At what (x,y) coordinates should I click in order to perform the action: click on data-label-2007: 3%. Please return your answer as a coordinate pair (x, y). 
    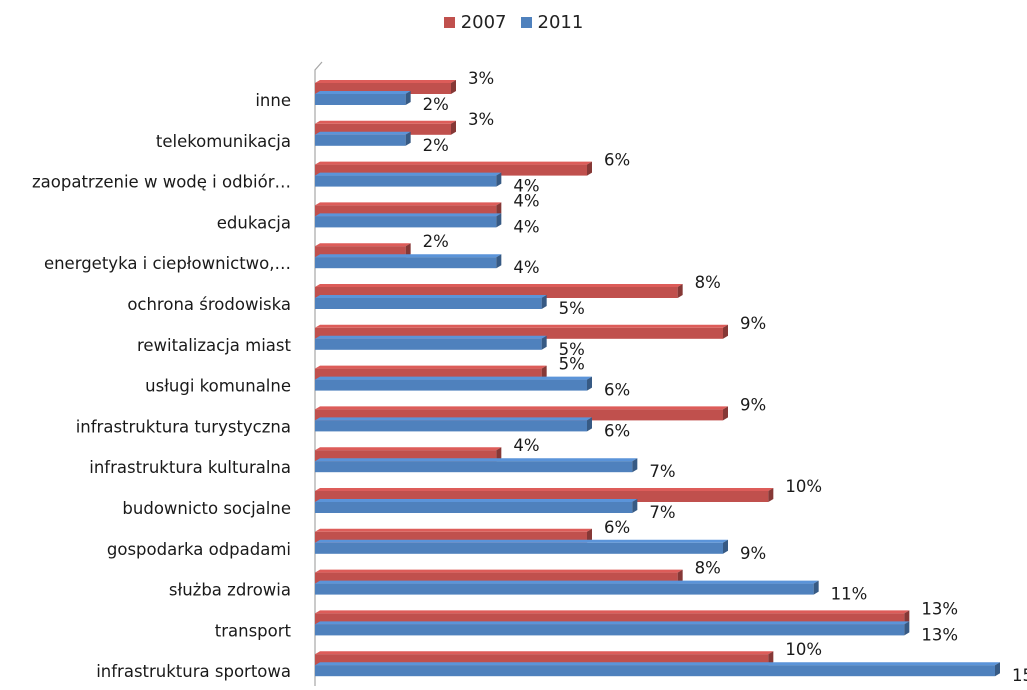
    Looking at the image, I should click on (481, 119).